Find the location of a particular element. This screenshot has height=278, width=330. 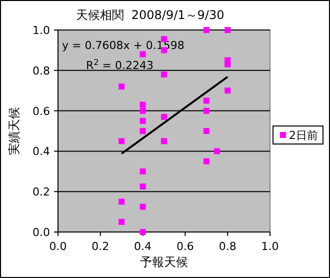

x-axis-title: 予報天候 is located at coordinates (164, 262).